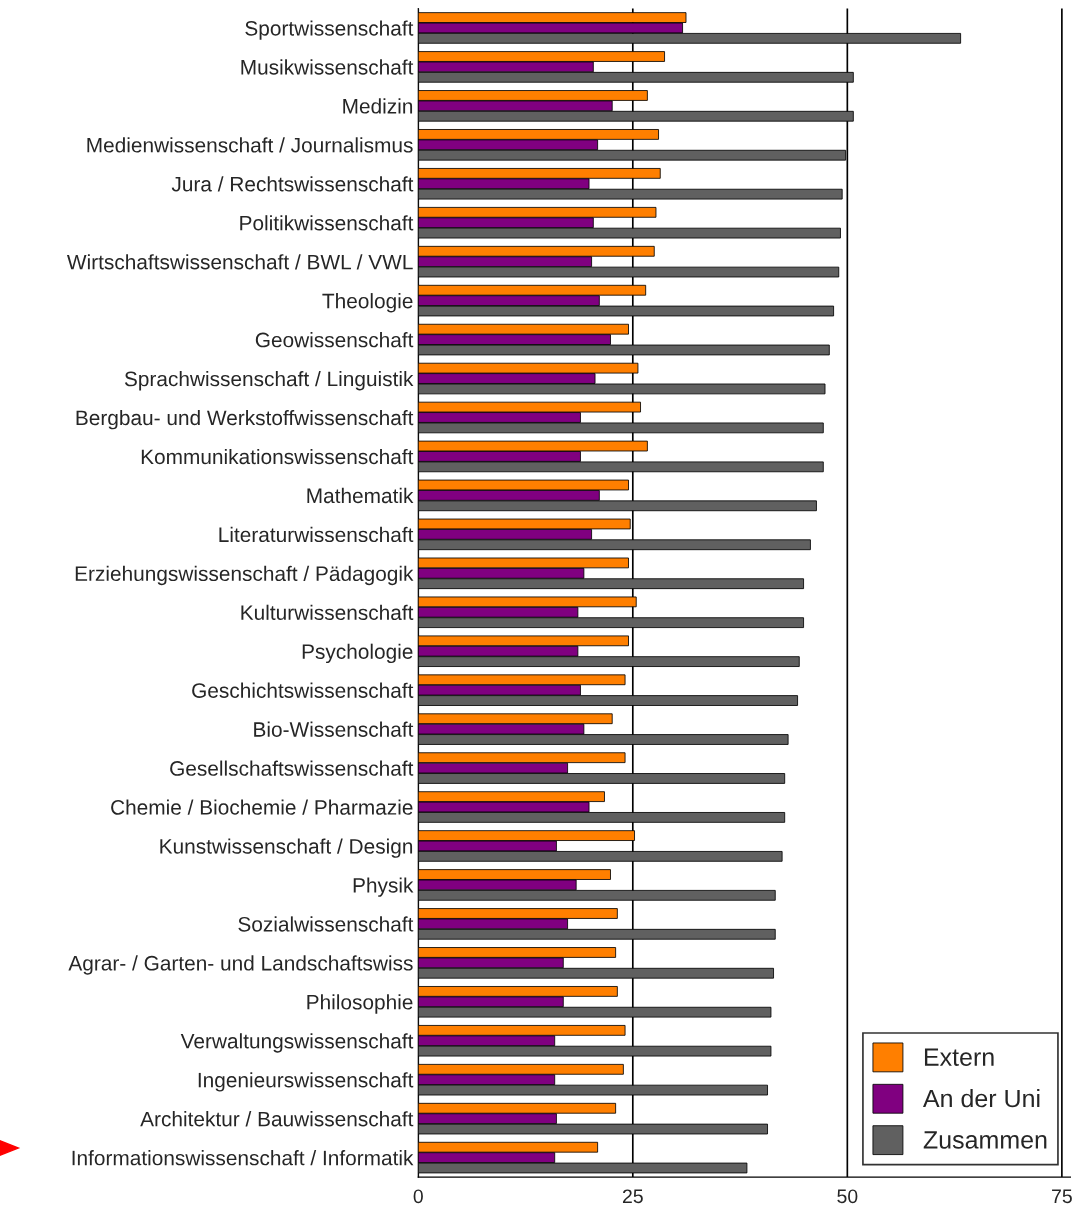  Describe the element at coordinates (378, 106) in the screenshot. I see `y-tick-label: Medizin` at that location.